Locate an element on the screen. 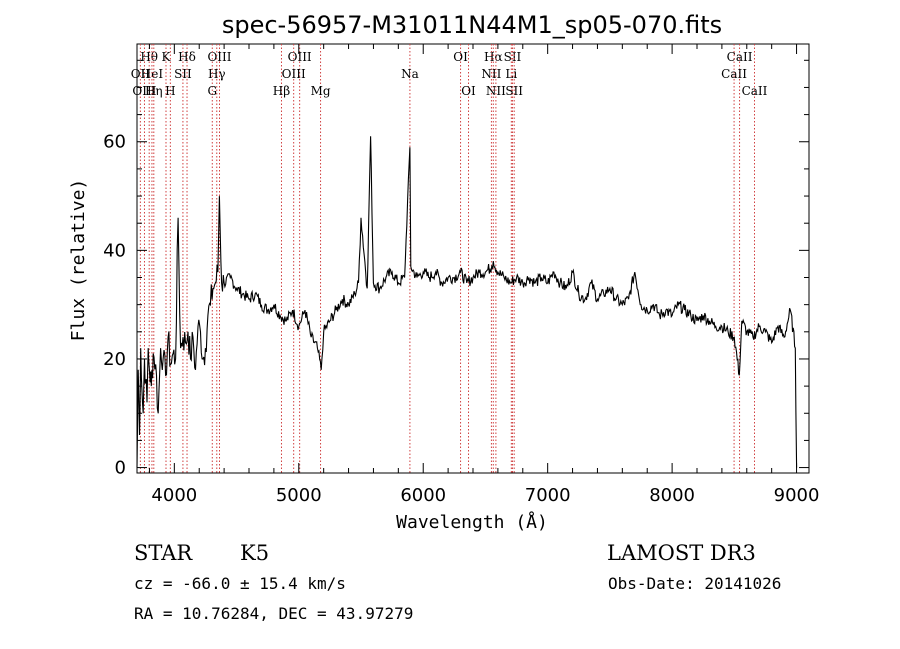 This screenshot has height=649, width=900. marker-label: K is located at coordinates (167, 57).